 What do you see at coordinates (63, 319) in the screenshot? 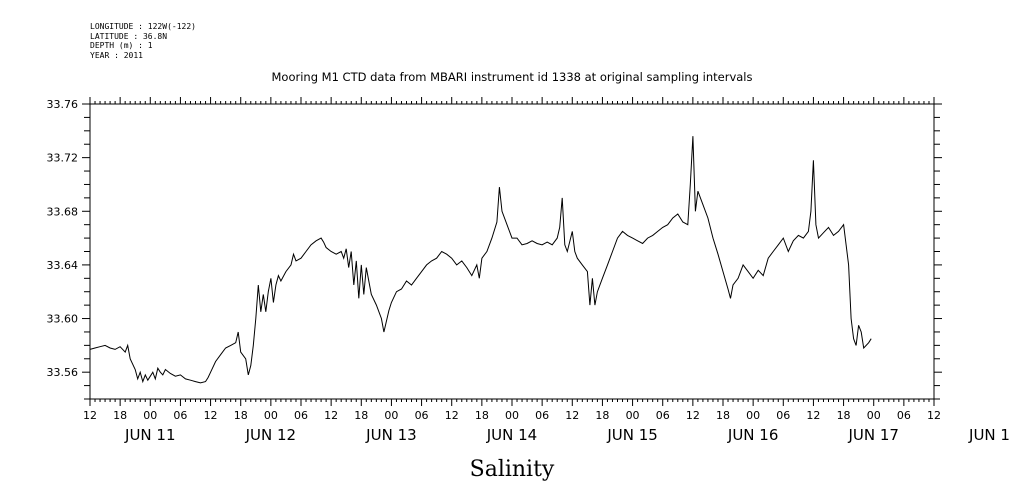
I see `y-tick-label: 33.60` at bounding box center [63, 319].